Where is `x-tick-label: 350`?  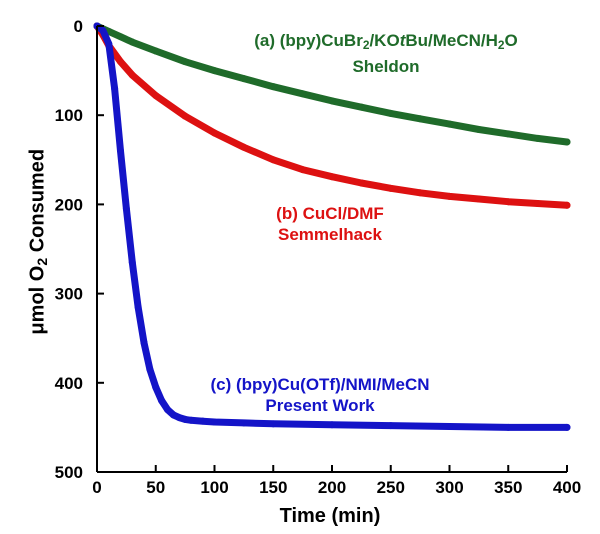 x-tick-label: 350 is located at coordinates (508, 487).